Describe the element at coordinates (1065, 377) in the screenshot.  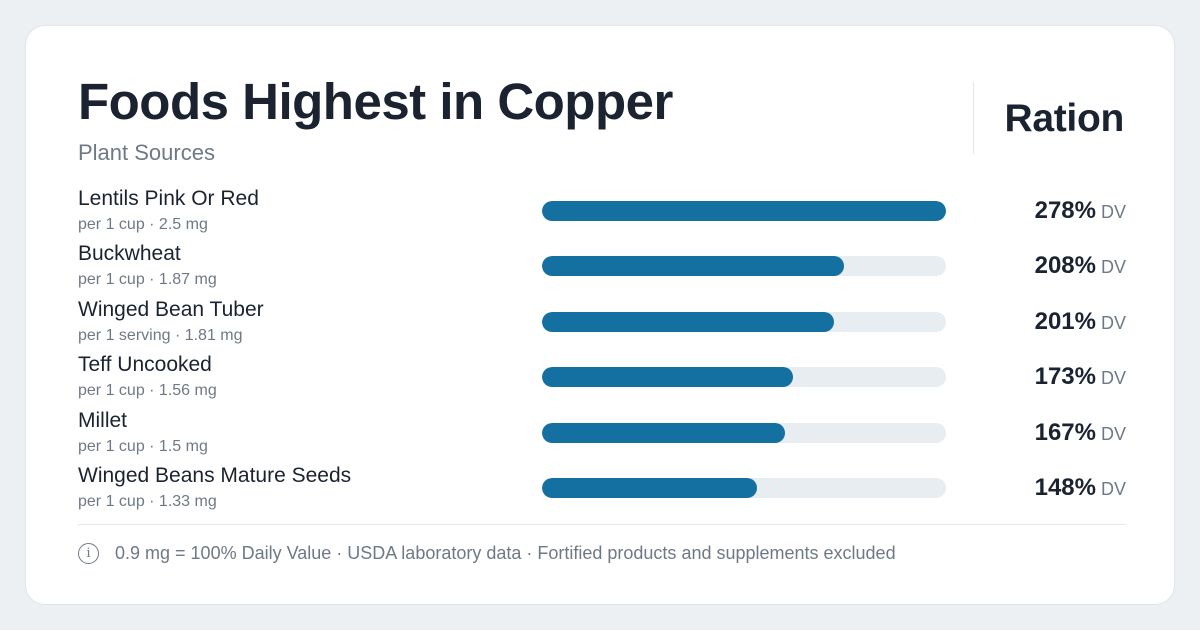
I see `value-label: 173%` at that location.